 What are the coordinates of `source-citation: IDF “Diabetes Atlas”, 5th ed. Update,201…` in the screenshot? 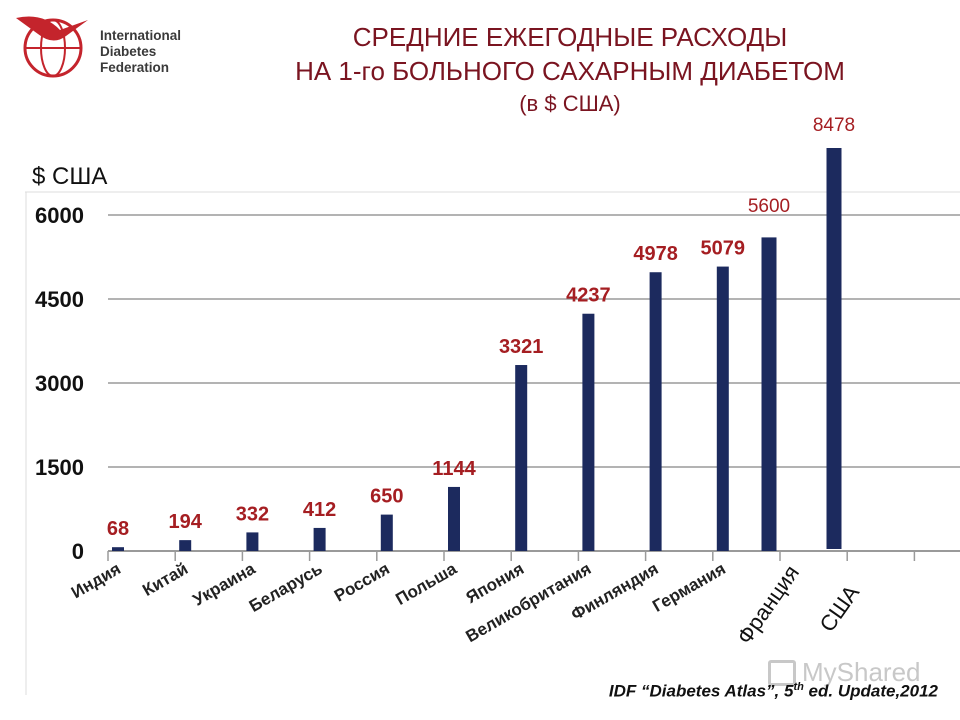 It's located at (773, 691).